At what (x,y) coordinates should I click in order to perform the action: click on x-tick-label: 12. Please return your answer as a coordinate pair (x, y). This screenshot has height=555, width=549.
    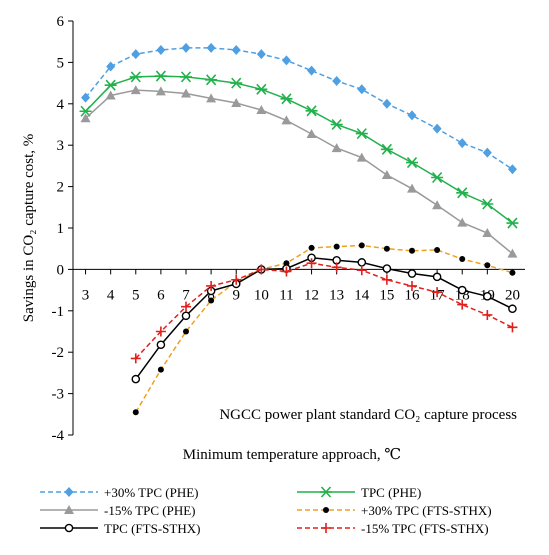
    Looking at the image, I should click on (311, 295).